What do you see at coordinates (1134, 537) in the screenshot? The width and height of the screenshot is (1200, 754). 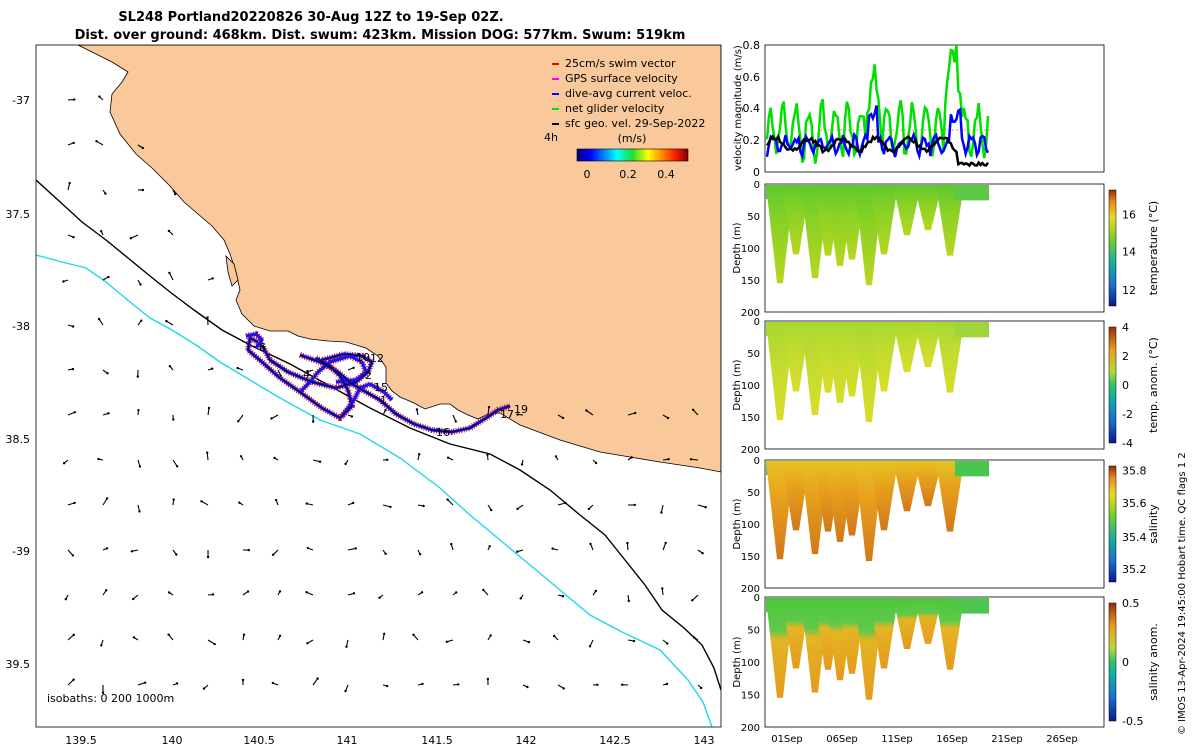 I see `colorbar-tick: 35.4` at bounding box center [1134, 537].